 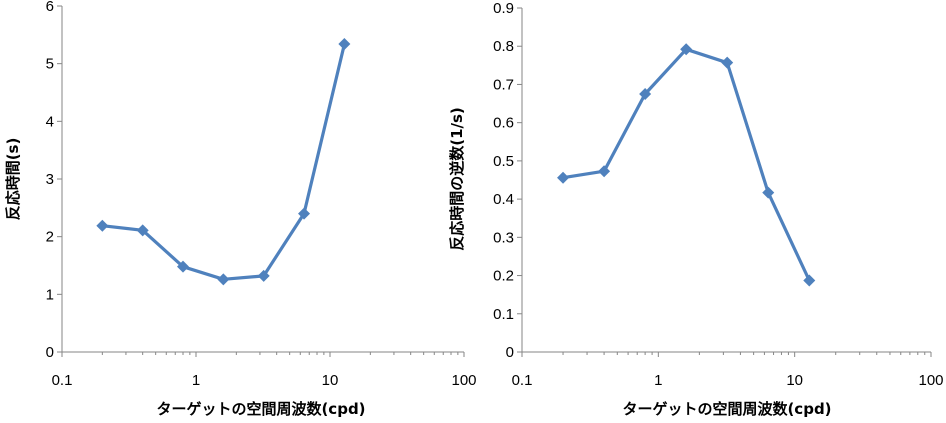 I want to click on right-y-tick-label: 0.7, so click(x=503, y=84).